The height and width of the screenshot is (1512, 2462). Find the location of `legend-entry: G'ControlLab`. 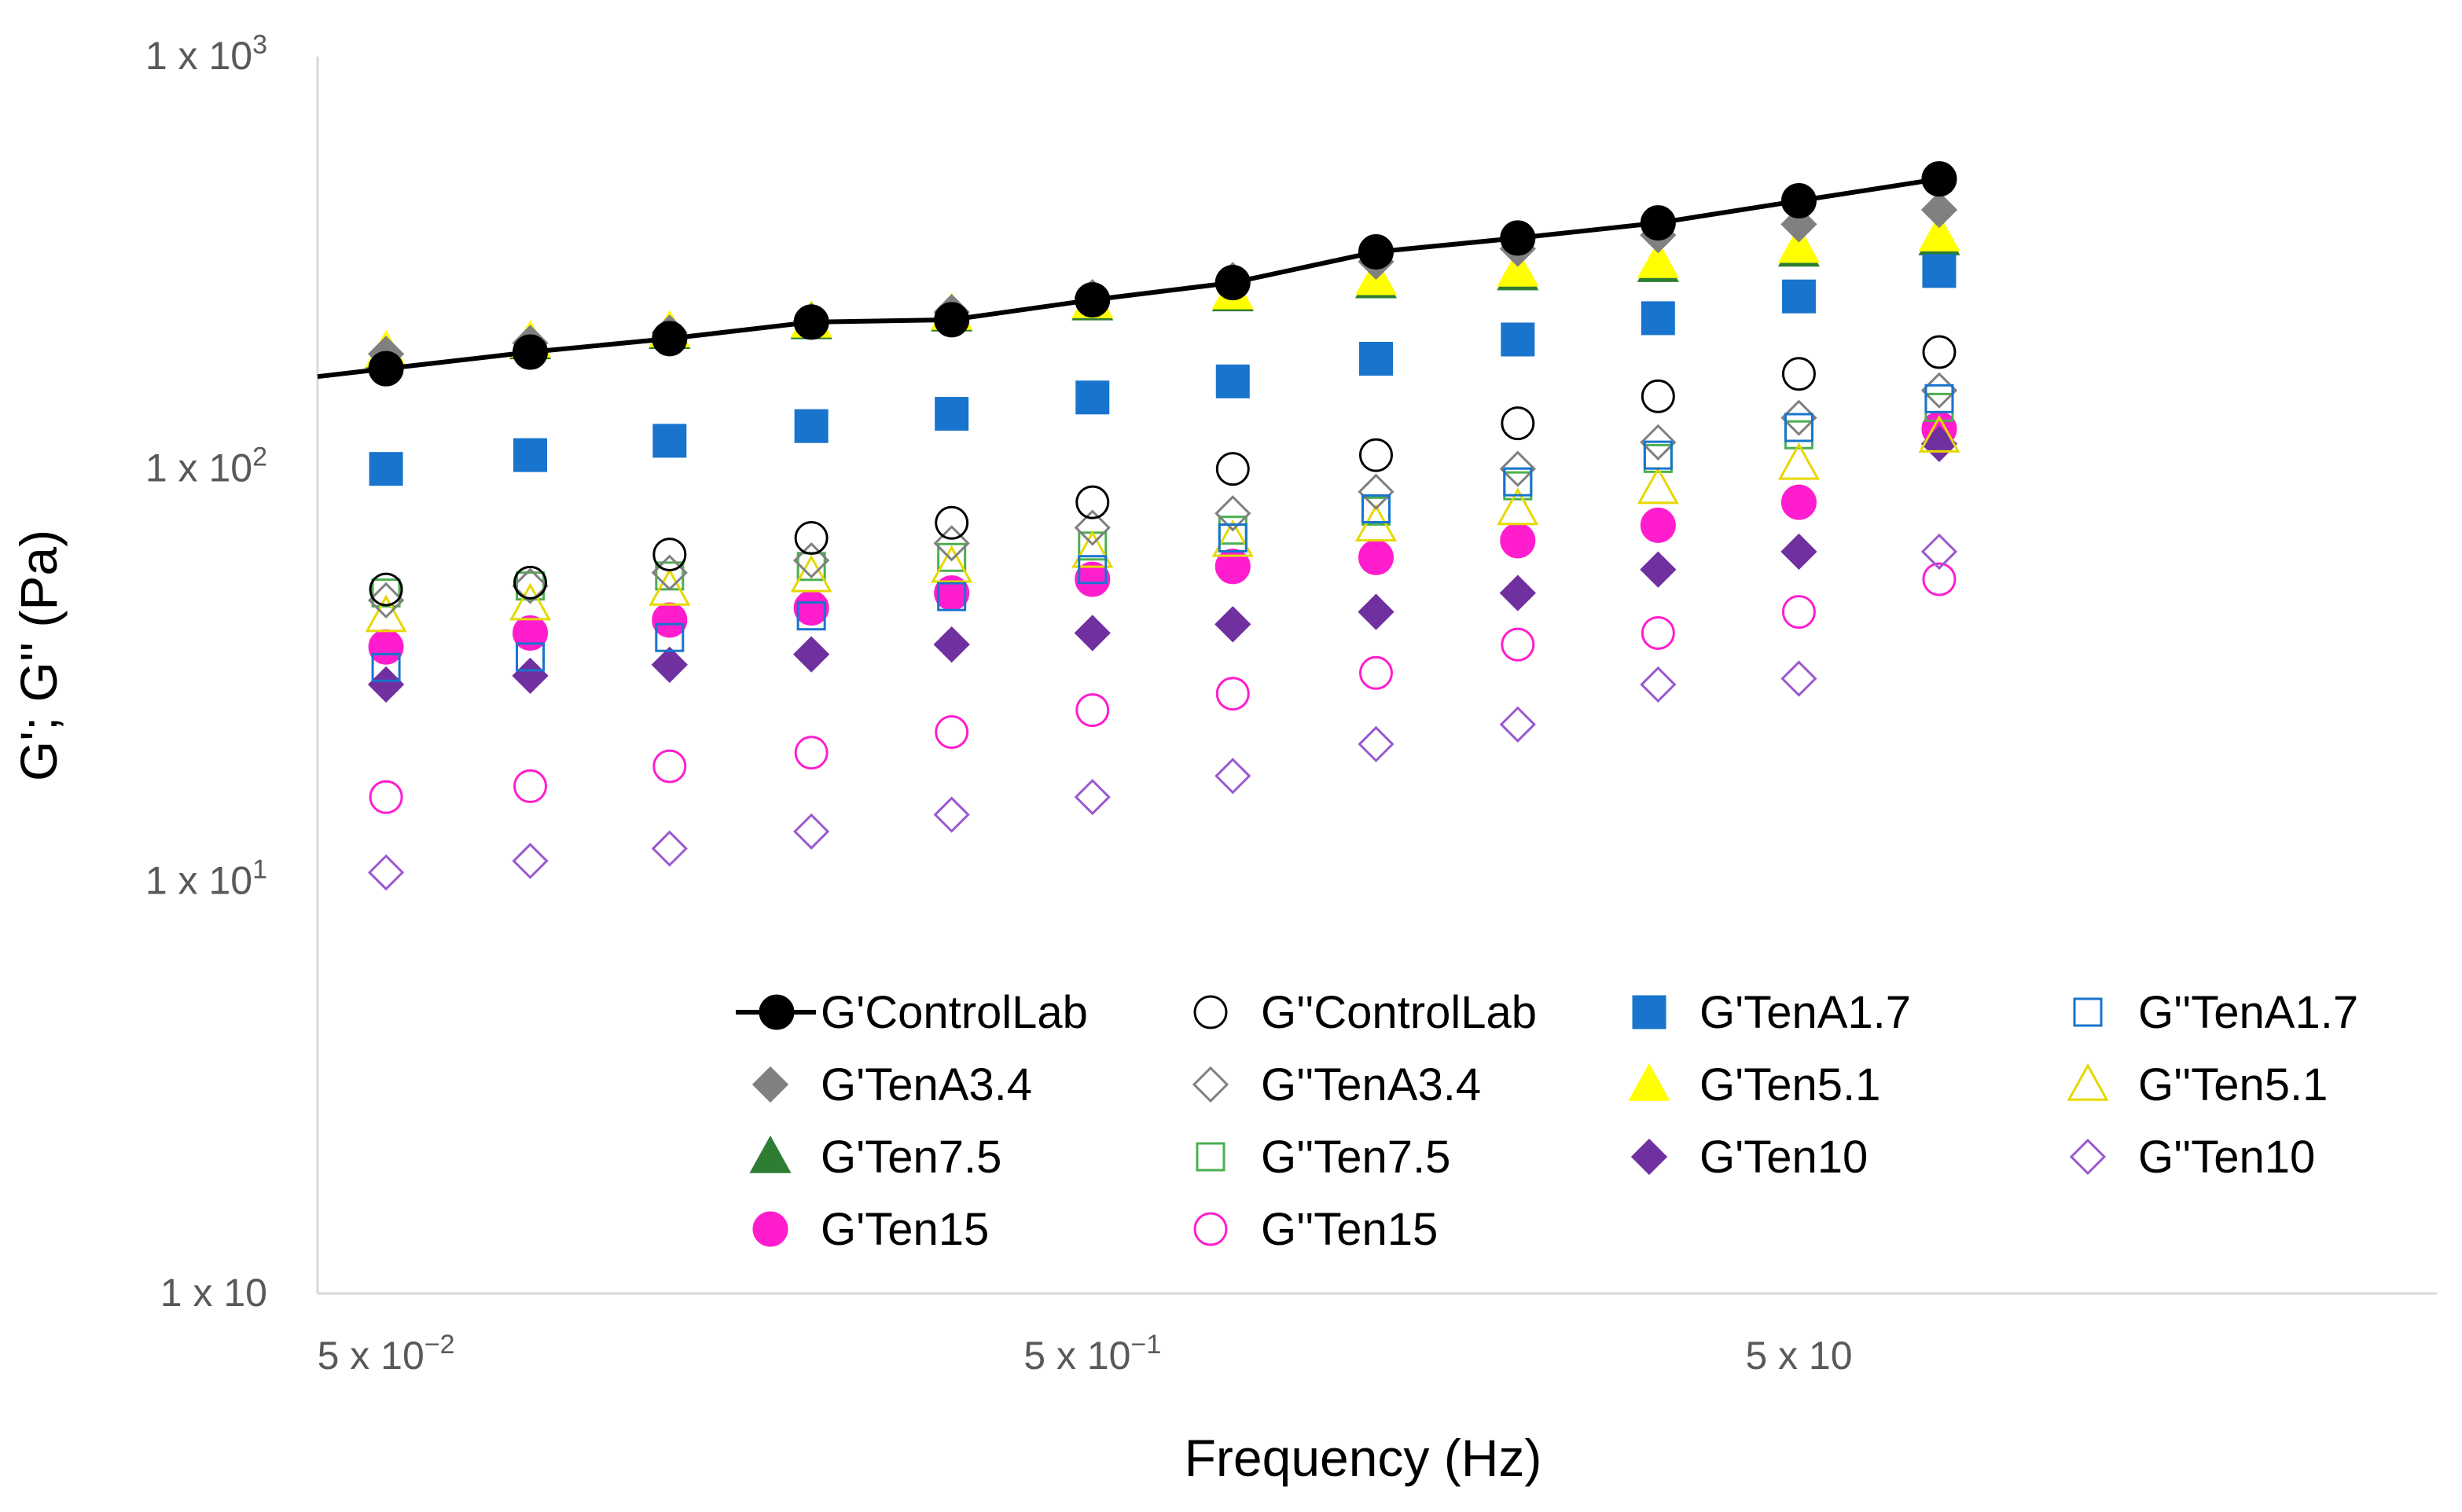

legend-entry: G'ControlLab is located at coordinates (912, 1012).